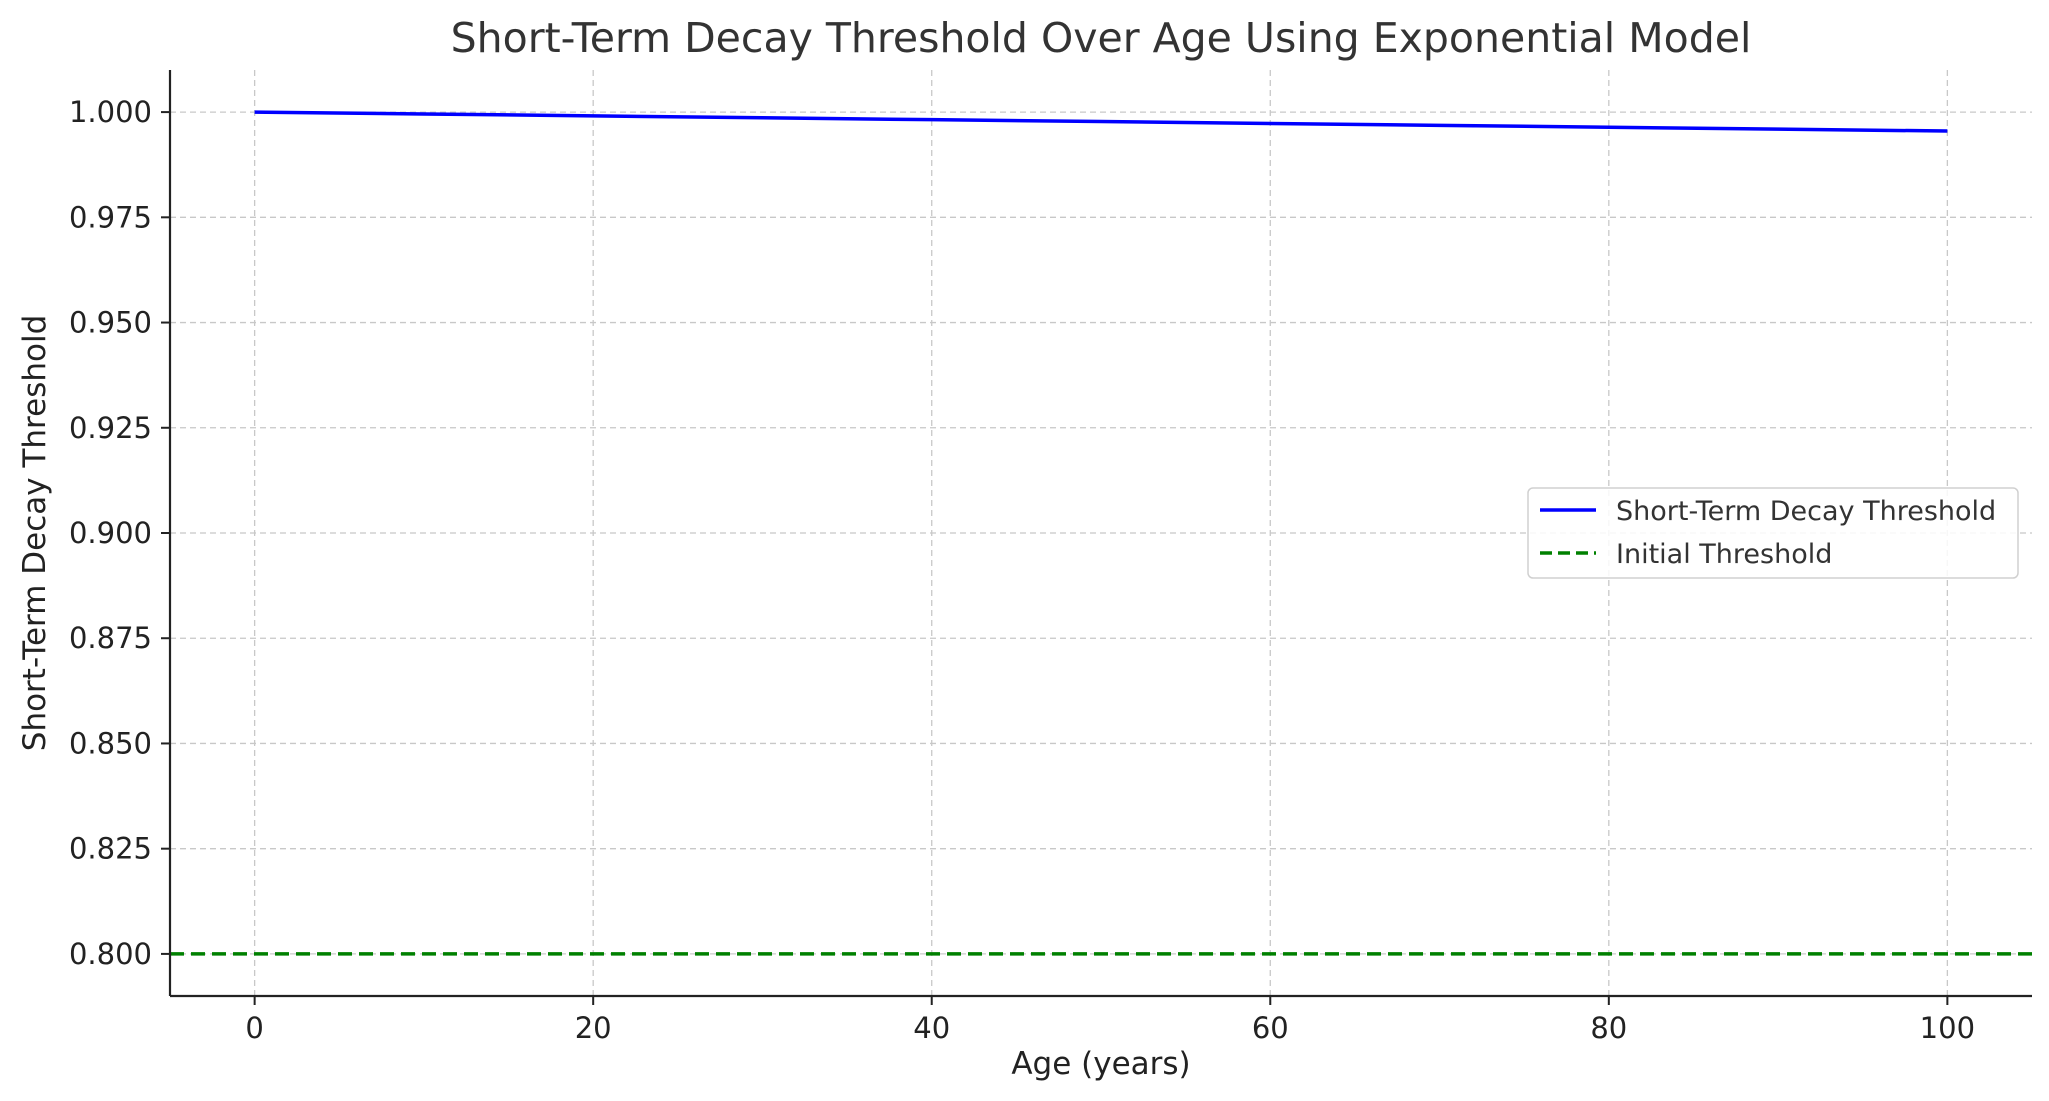 The width and height of the screenshot is (2049, 1101). I want to click on series-line-decay-threshold, so click(1101, 121).